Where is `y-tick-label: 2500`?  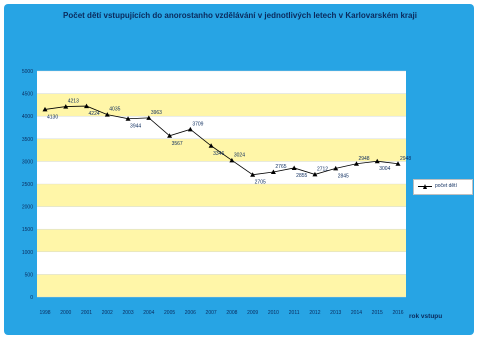
y-tick-label: 2500 is located at coordinates (27, 185).